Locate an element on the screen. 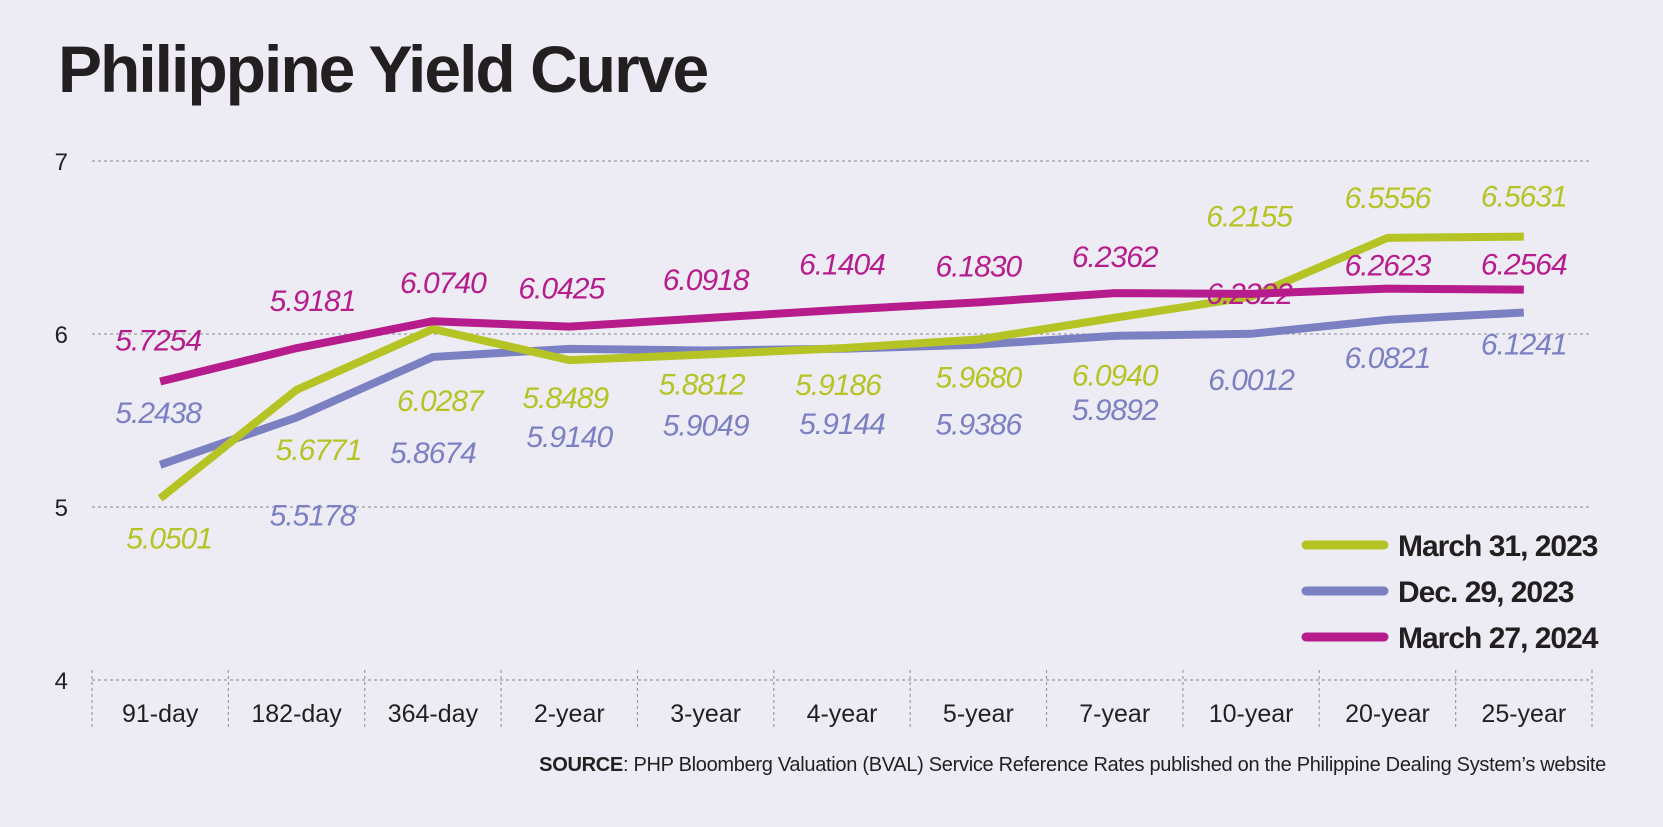 This screenshot has height=827, width=1663. chart-title: Philippine Yield Curve is located at coordinates (383, 69).